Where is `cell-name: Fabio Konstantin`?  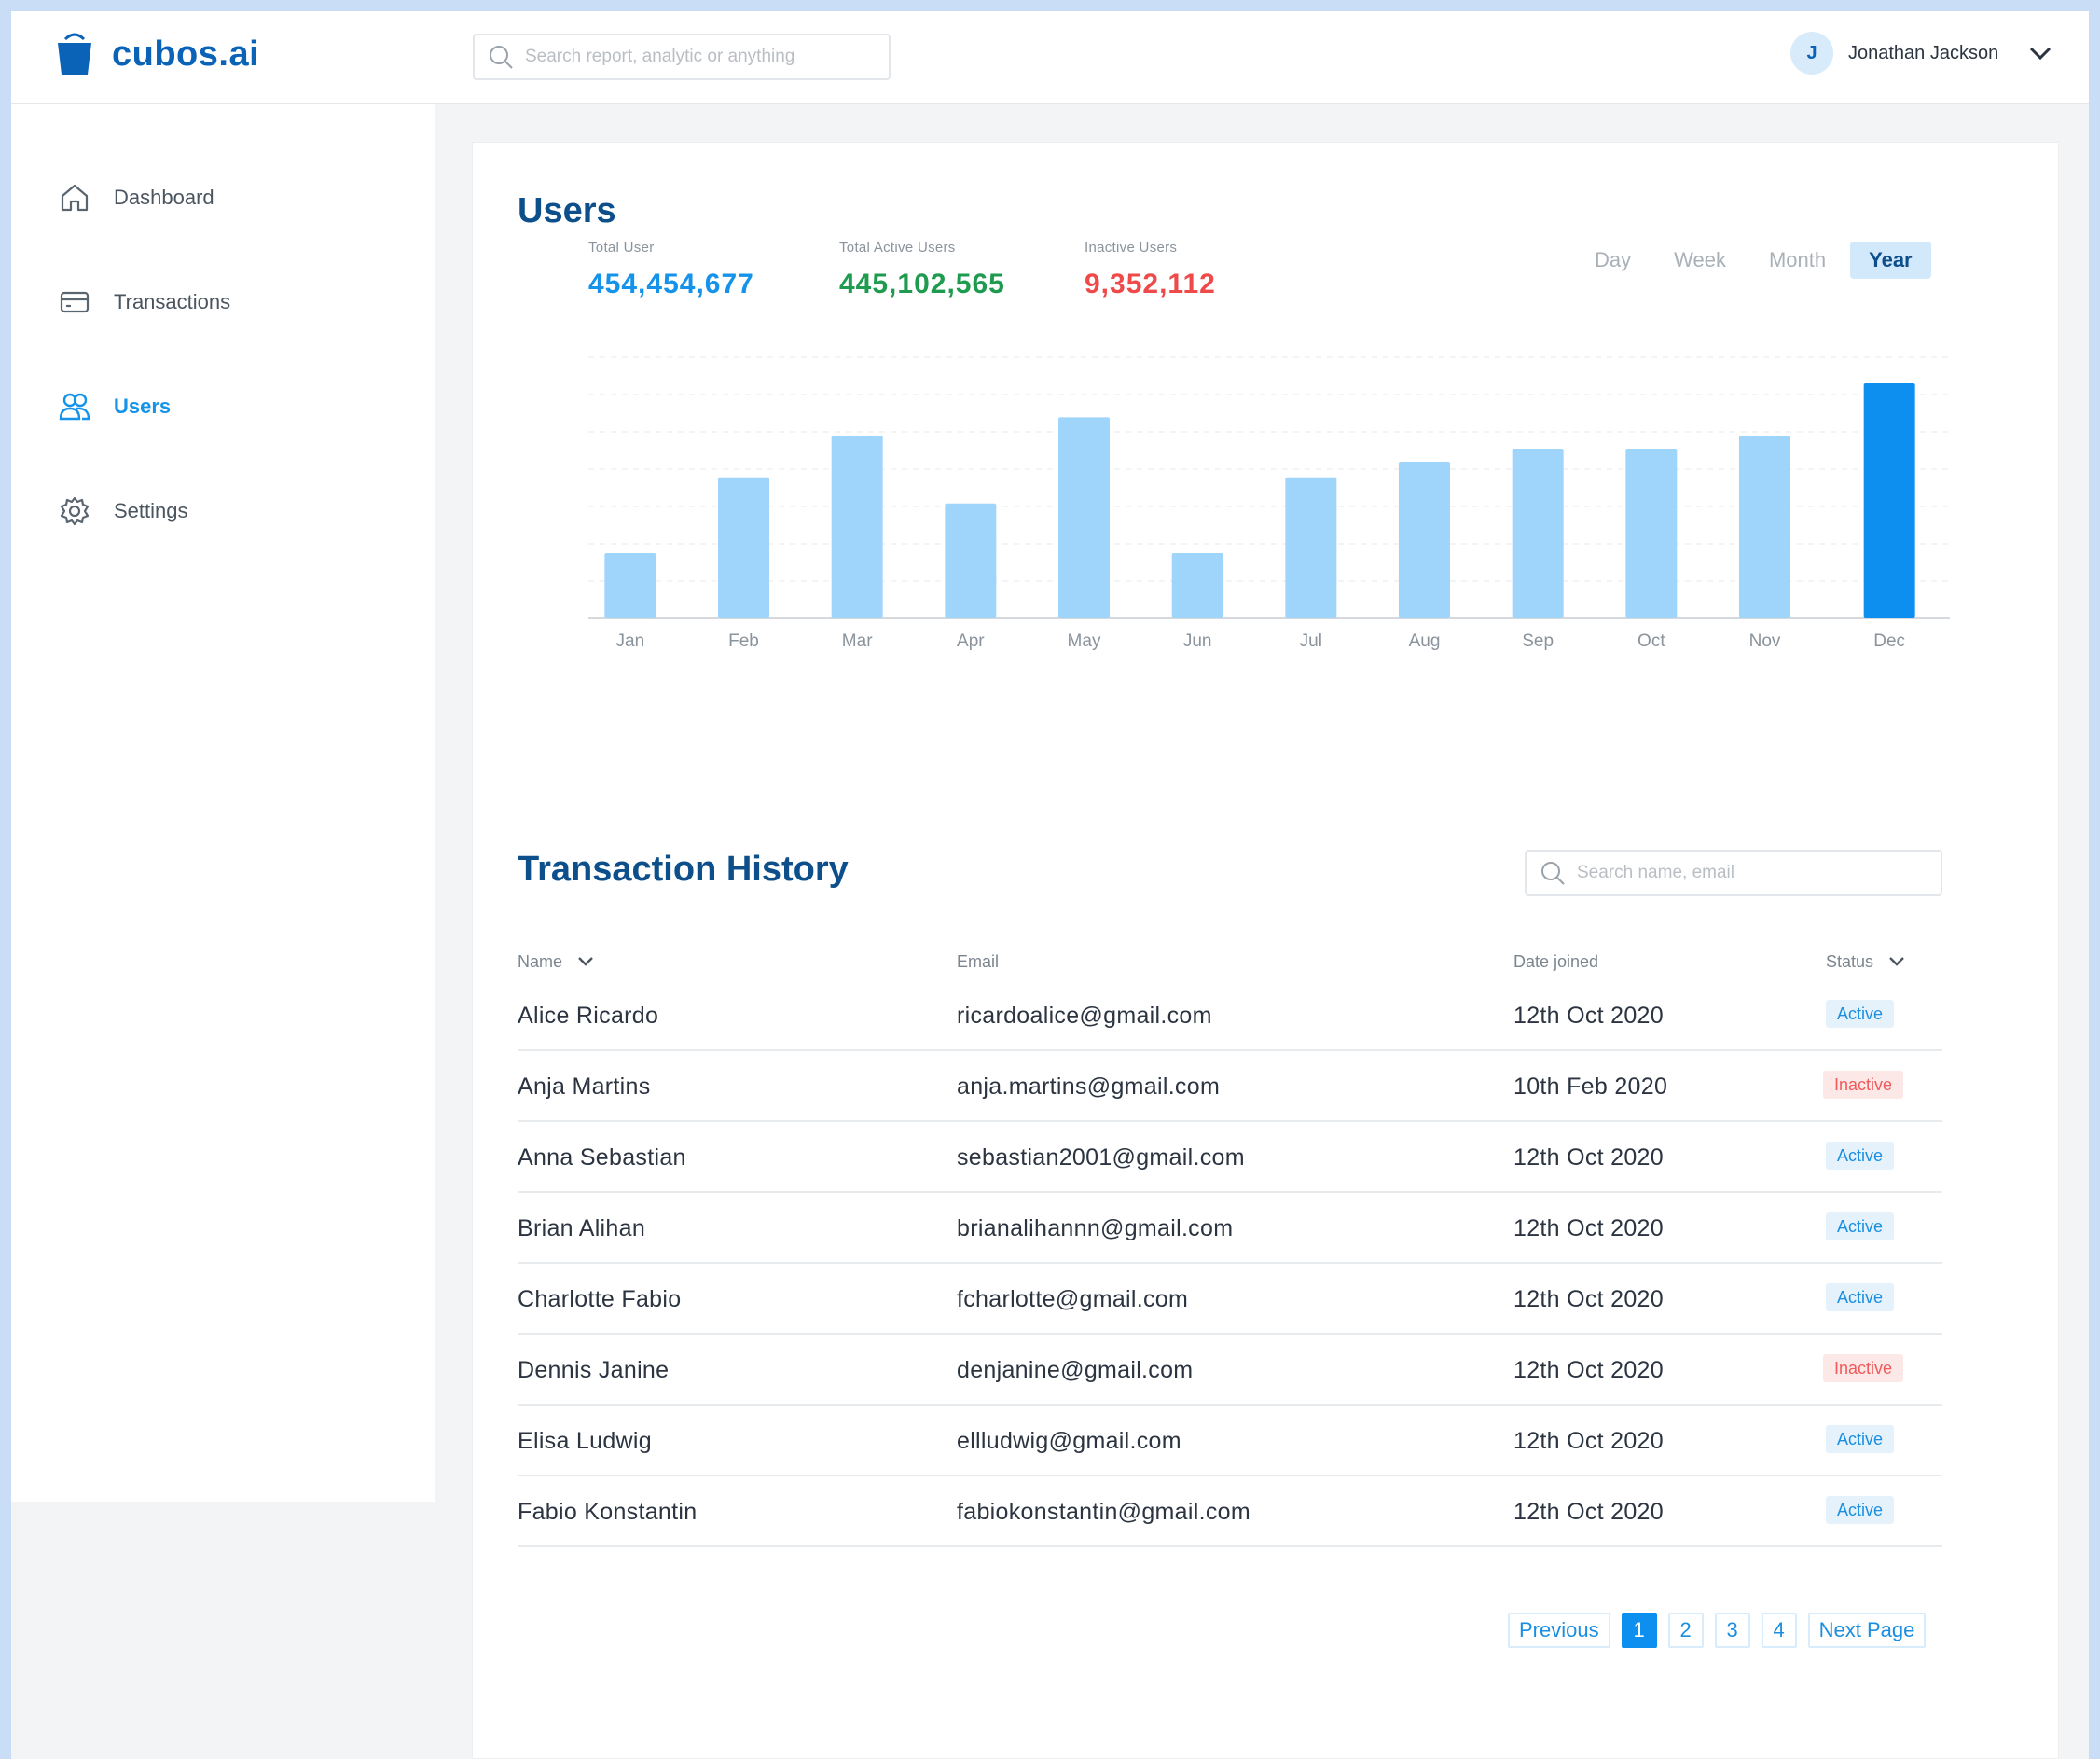
cell-name: Fabio Konstantin is located at coordinates (608, 1512).